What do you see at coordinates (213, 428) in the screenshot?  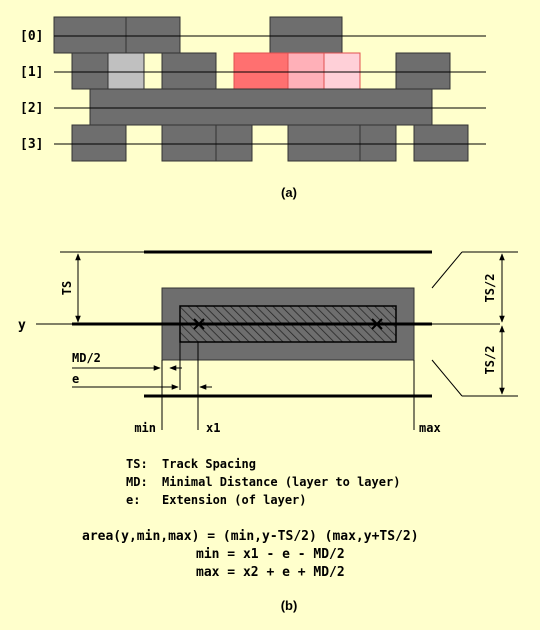 I see `x1-label: x1` at bounding box center [213, 428].